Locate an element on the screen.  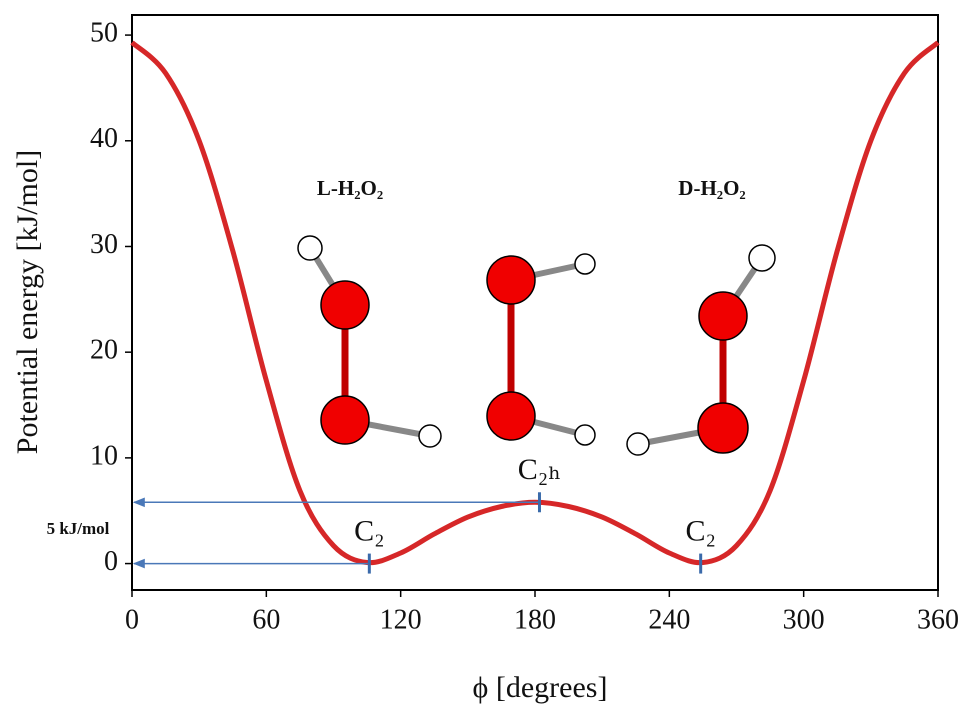
annotation: C₂ₕ is located at coordinates (539, 469).